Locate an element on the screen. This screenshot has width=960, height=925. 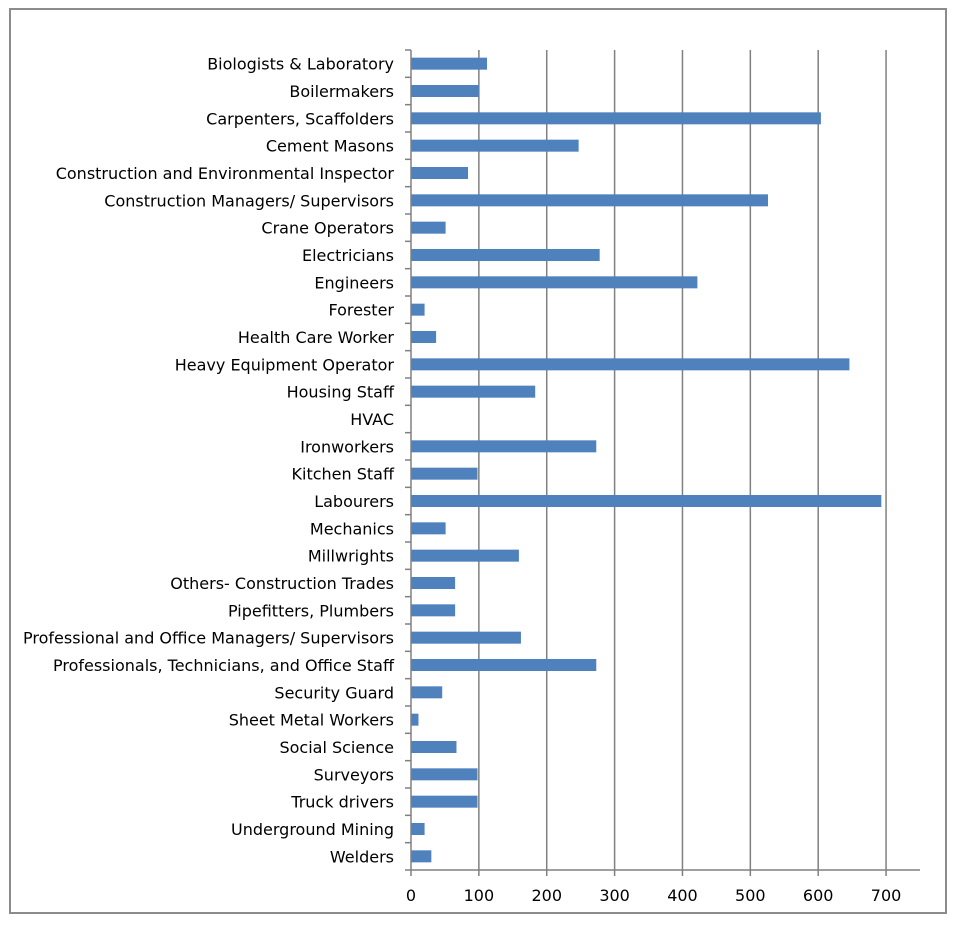
x-tick-label: 100 is located at coordinates (479, 895).